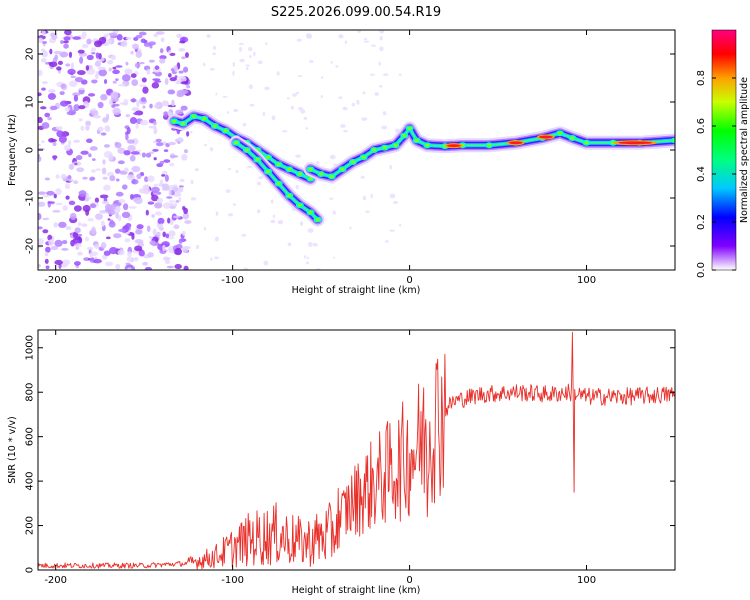 The height and width of the screenshot is (600, 750). What do you see at coordinates (635, 143) in the screenshot?
I see `hot-segment-core` at bounding box center [635, 143].